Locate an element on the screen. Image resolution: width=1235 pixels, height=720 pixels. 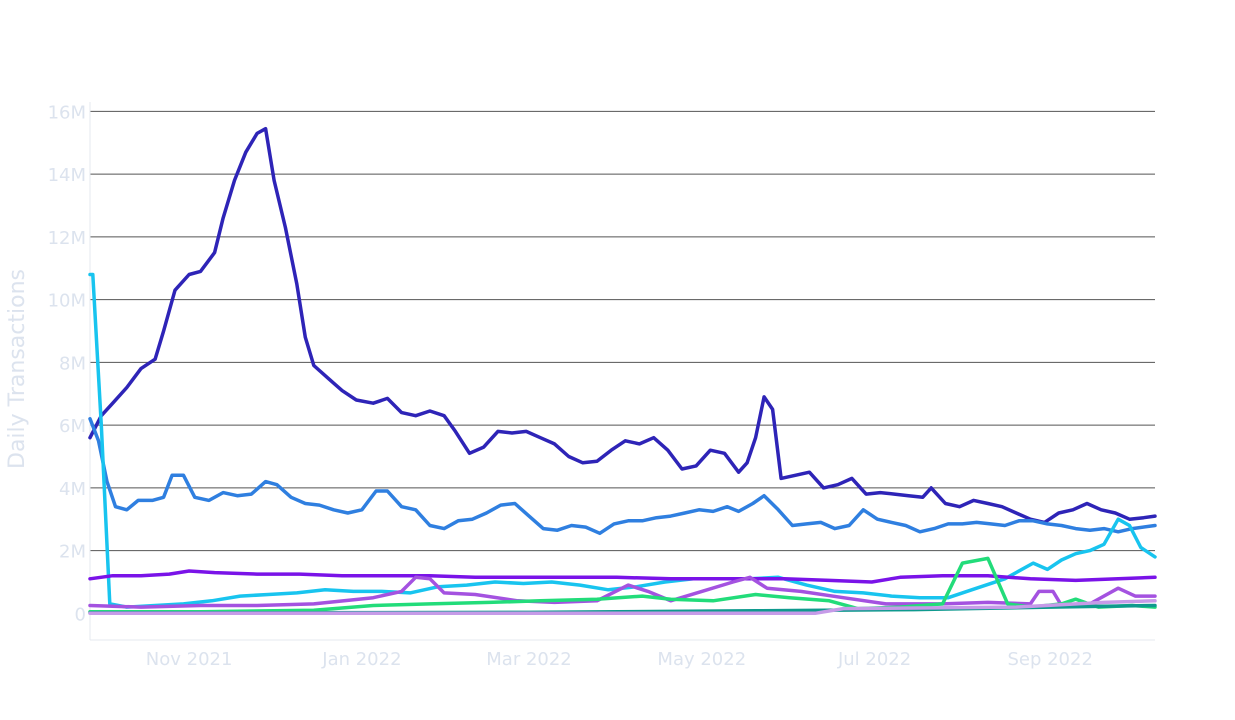
y-tick-label: 2M is located at coordinates (72, 552).